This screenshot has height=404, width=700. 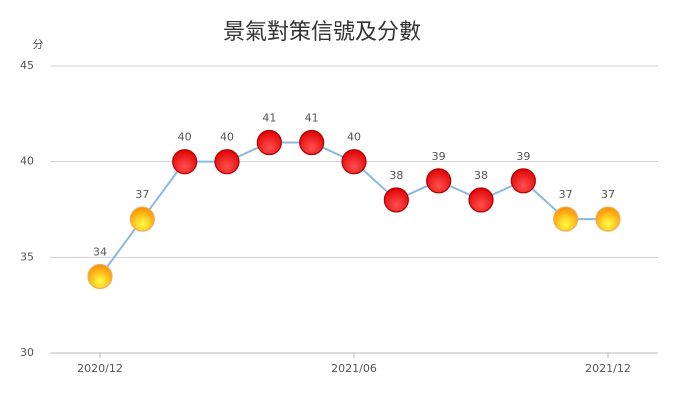 I want to click on y-tick-label: 35, so click(x=27, y=256).